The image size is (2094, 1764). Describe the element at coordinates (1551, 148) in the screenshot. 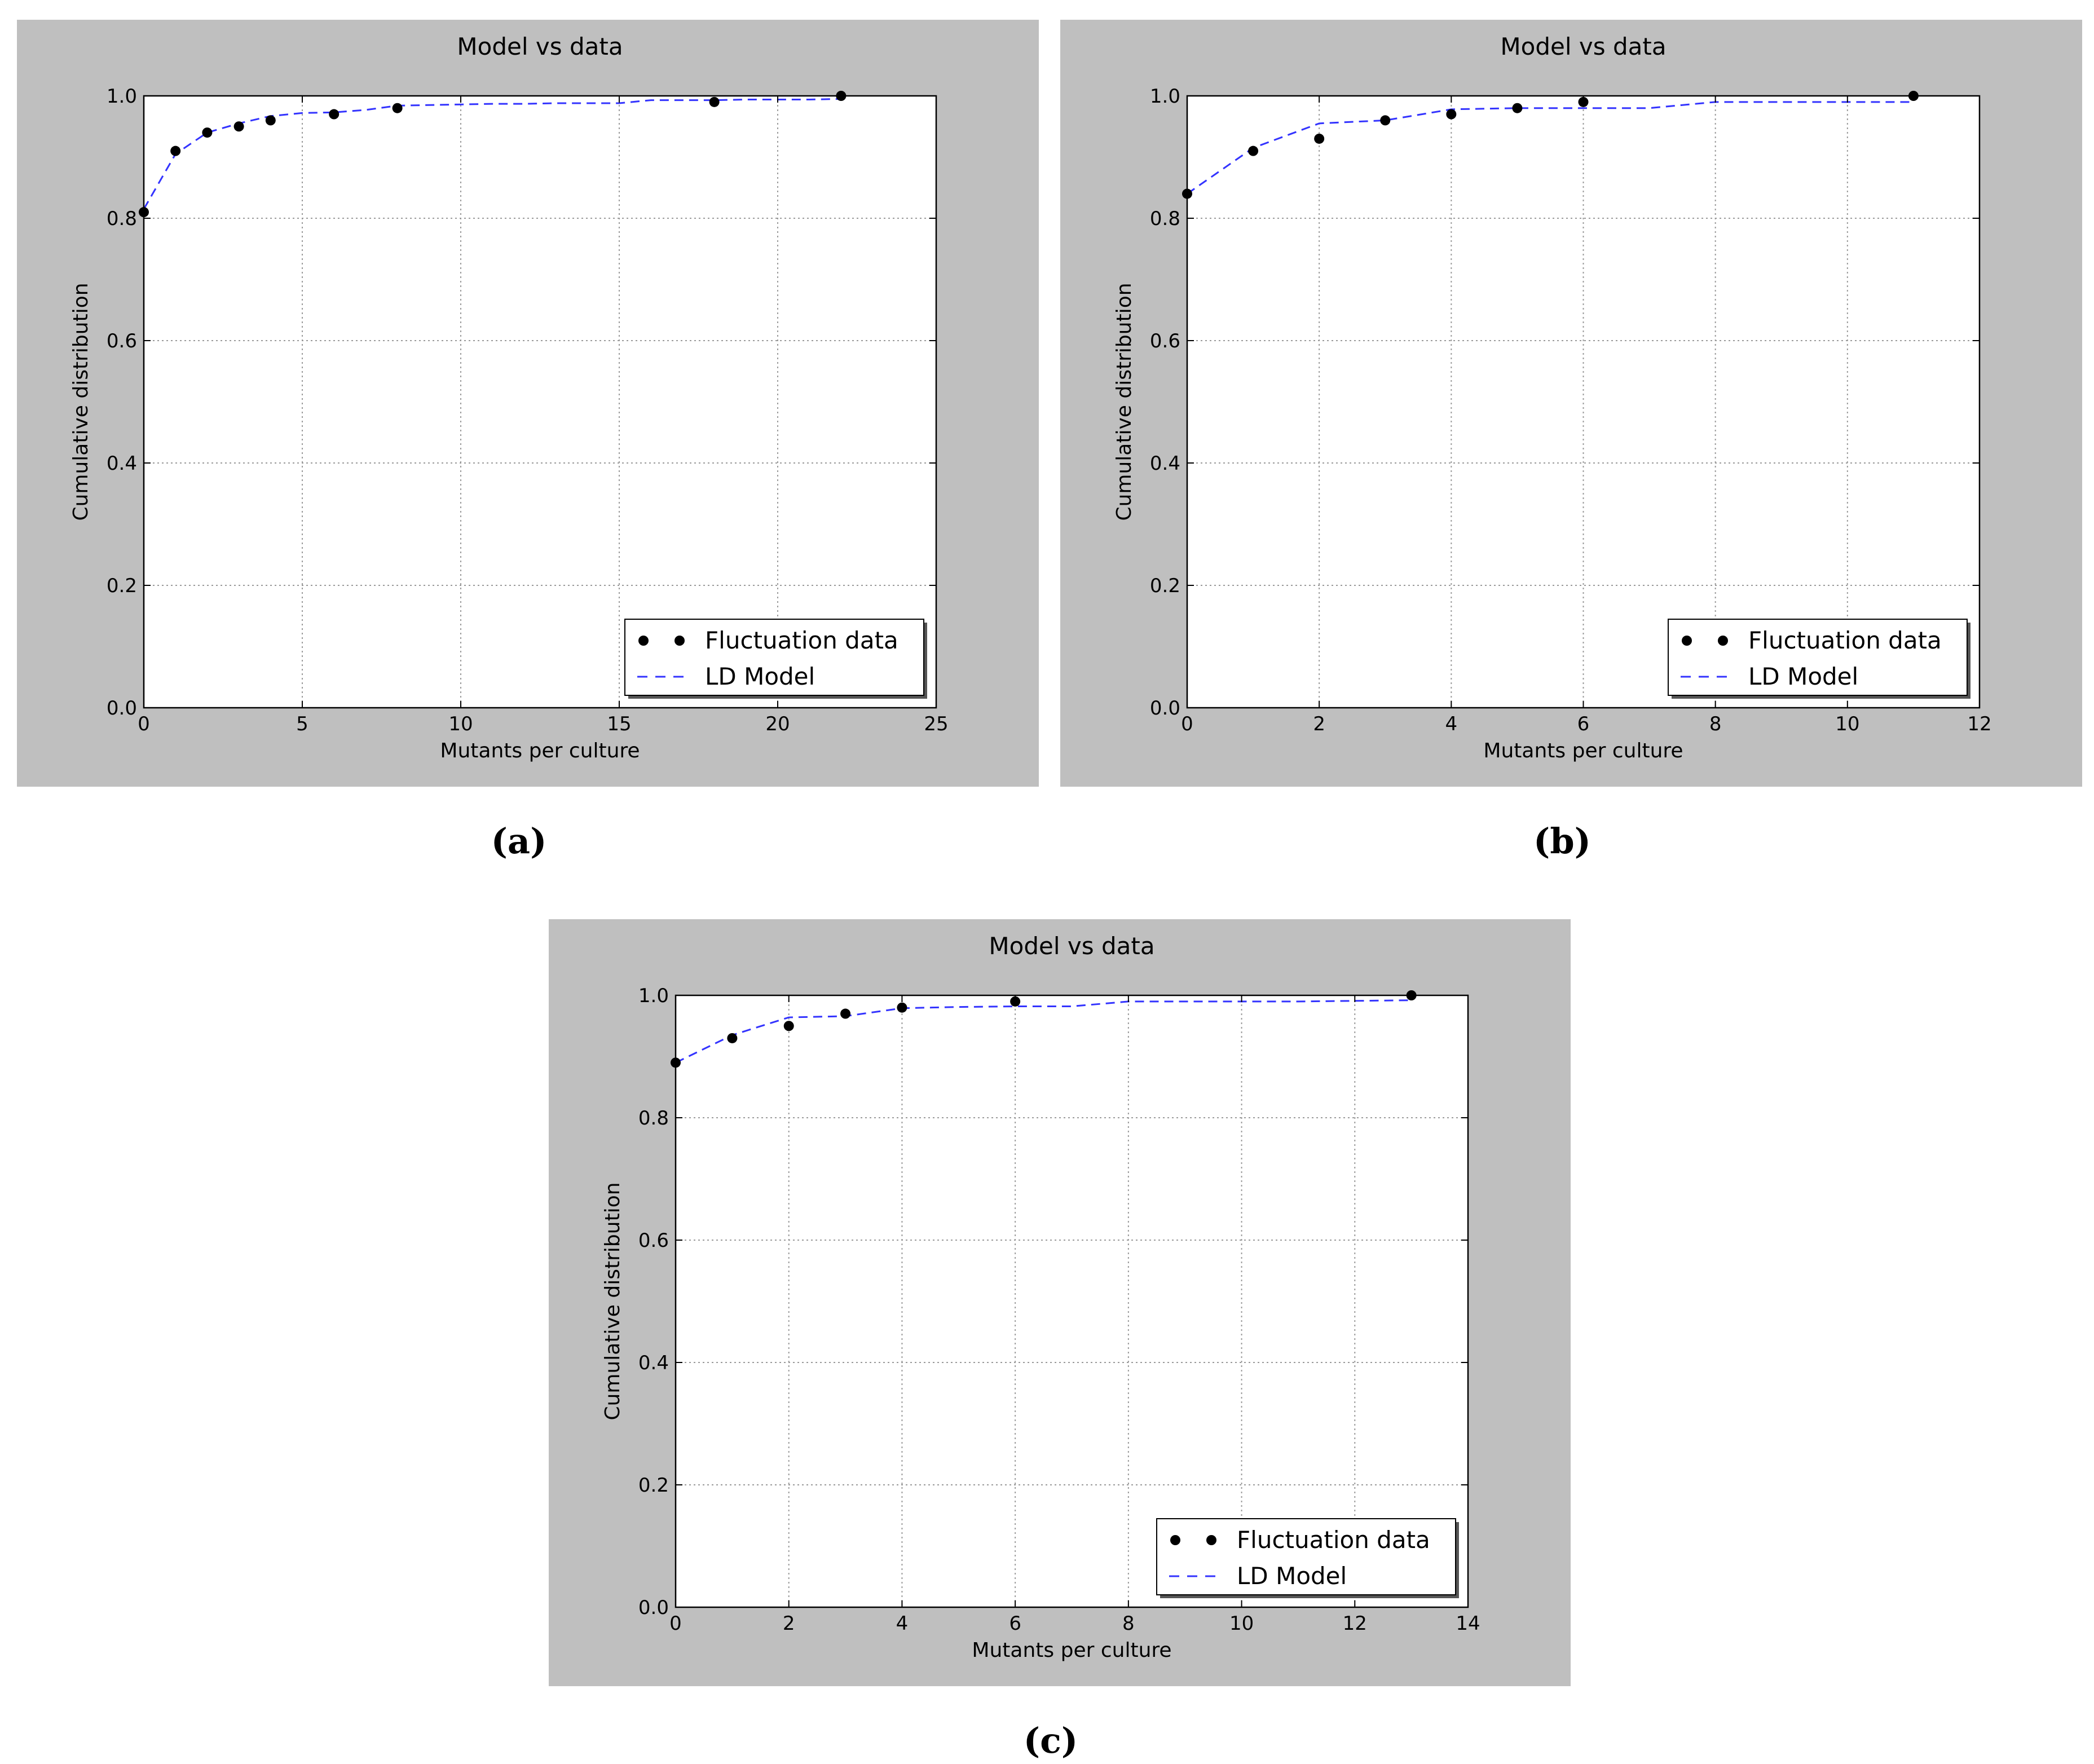

I see `chart-b-model-line` at that location.